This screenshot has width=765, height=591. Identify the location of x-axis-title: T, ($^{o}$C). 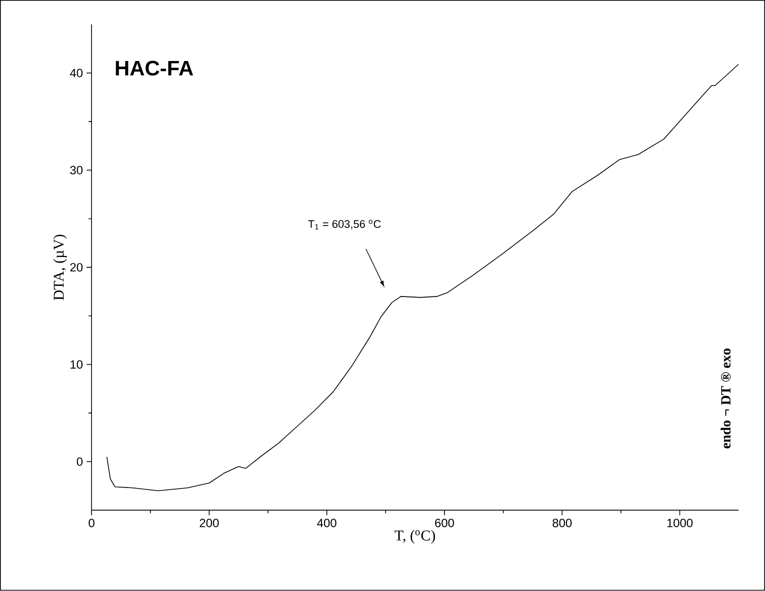
(414, 537).